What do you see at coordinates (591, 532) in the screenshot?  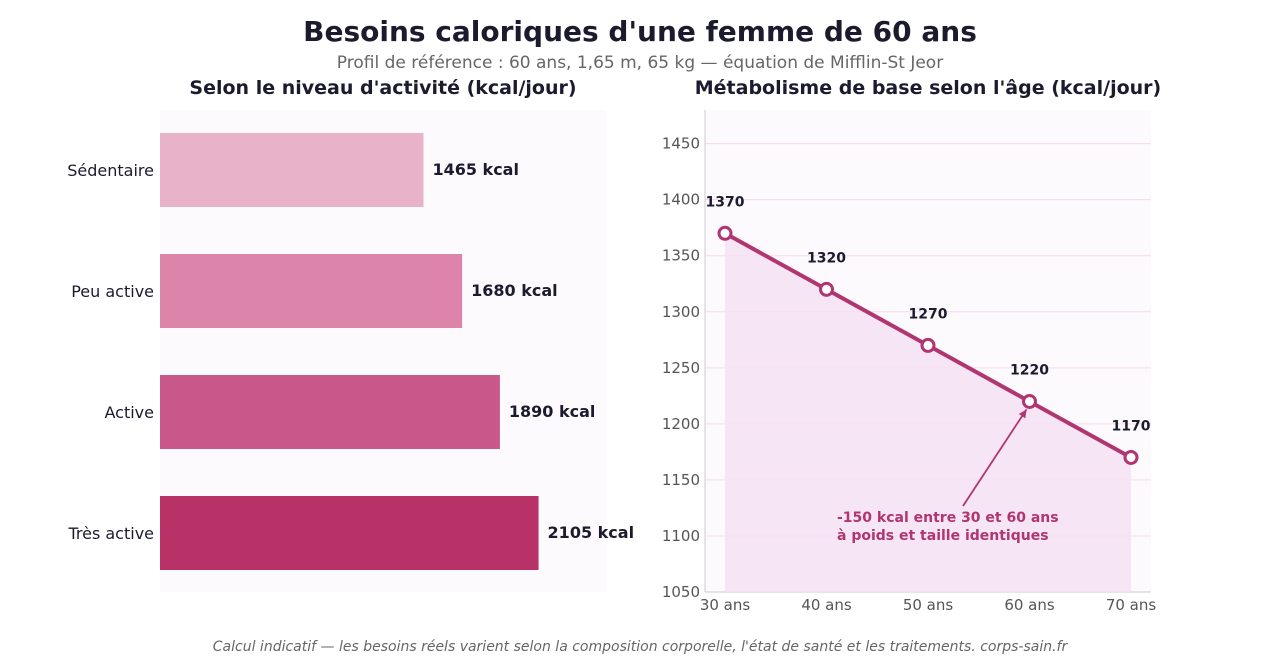 I see `bar-value-label: 2105 kcal` at bounding box center [591, 532].